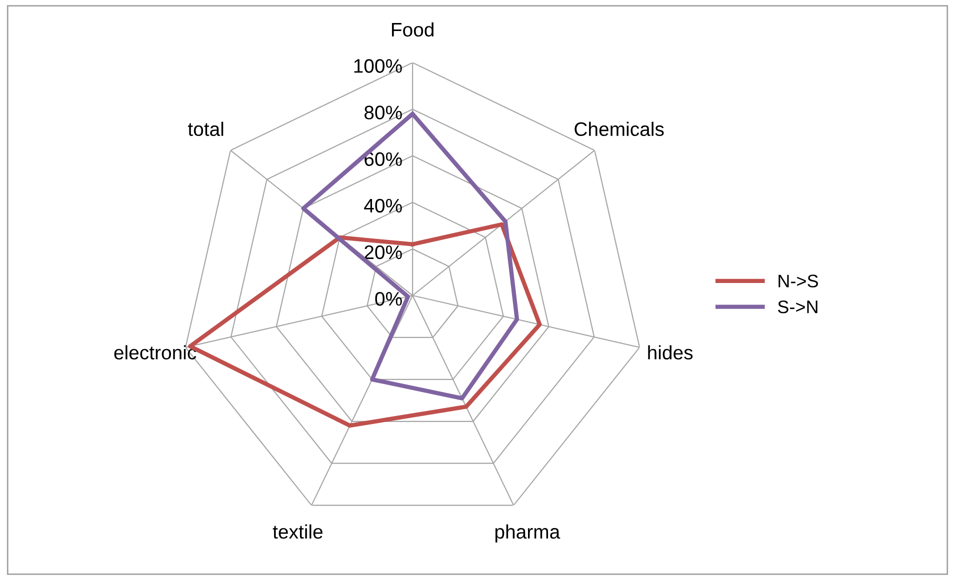  I want to click on y-tick-label: 40%, so click(383, 205).